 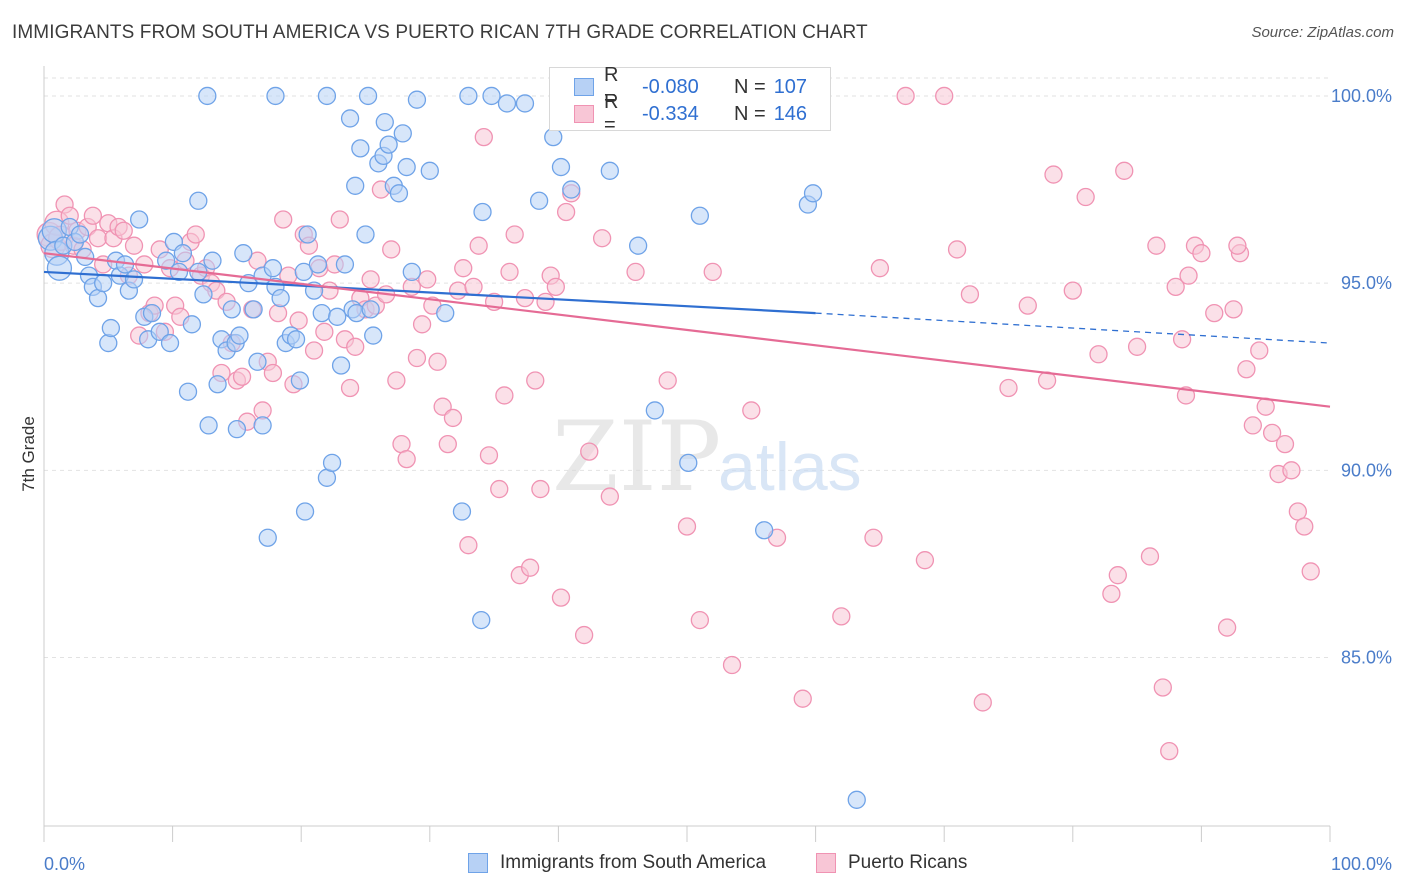 I want to click on trend-line-blue, so click(x=429, y=292).